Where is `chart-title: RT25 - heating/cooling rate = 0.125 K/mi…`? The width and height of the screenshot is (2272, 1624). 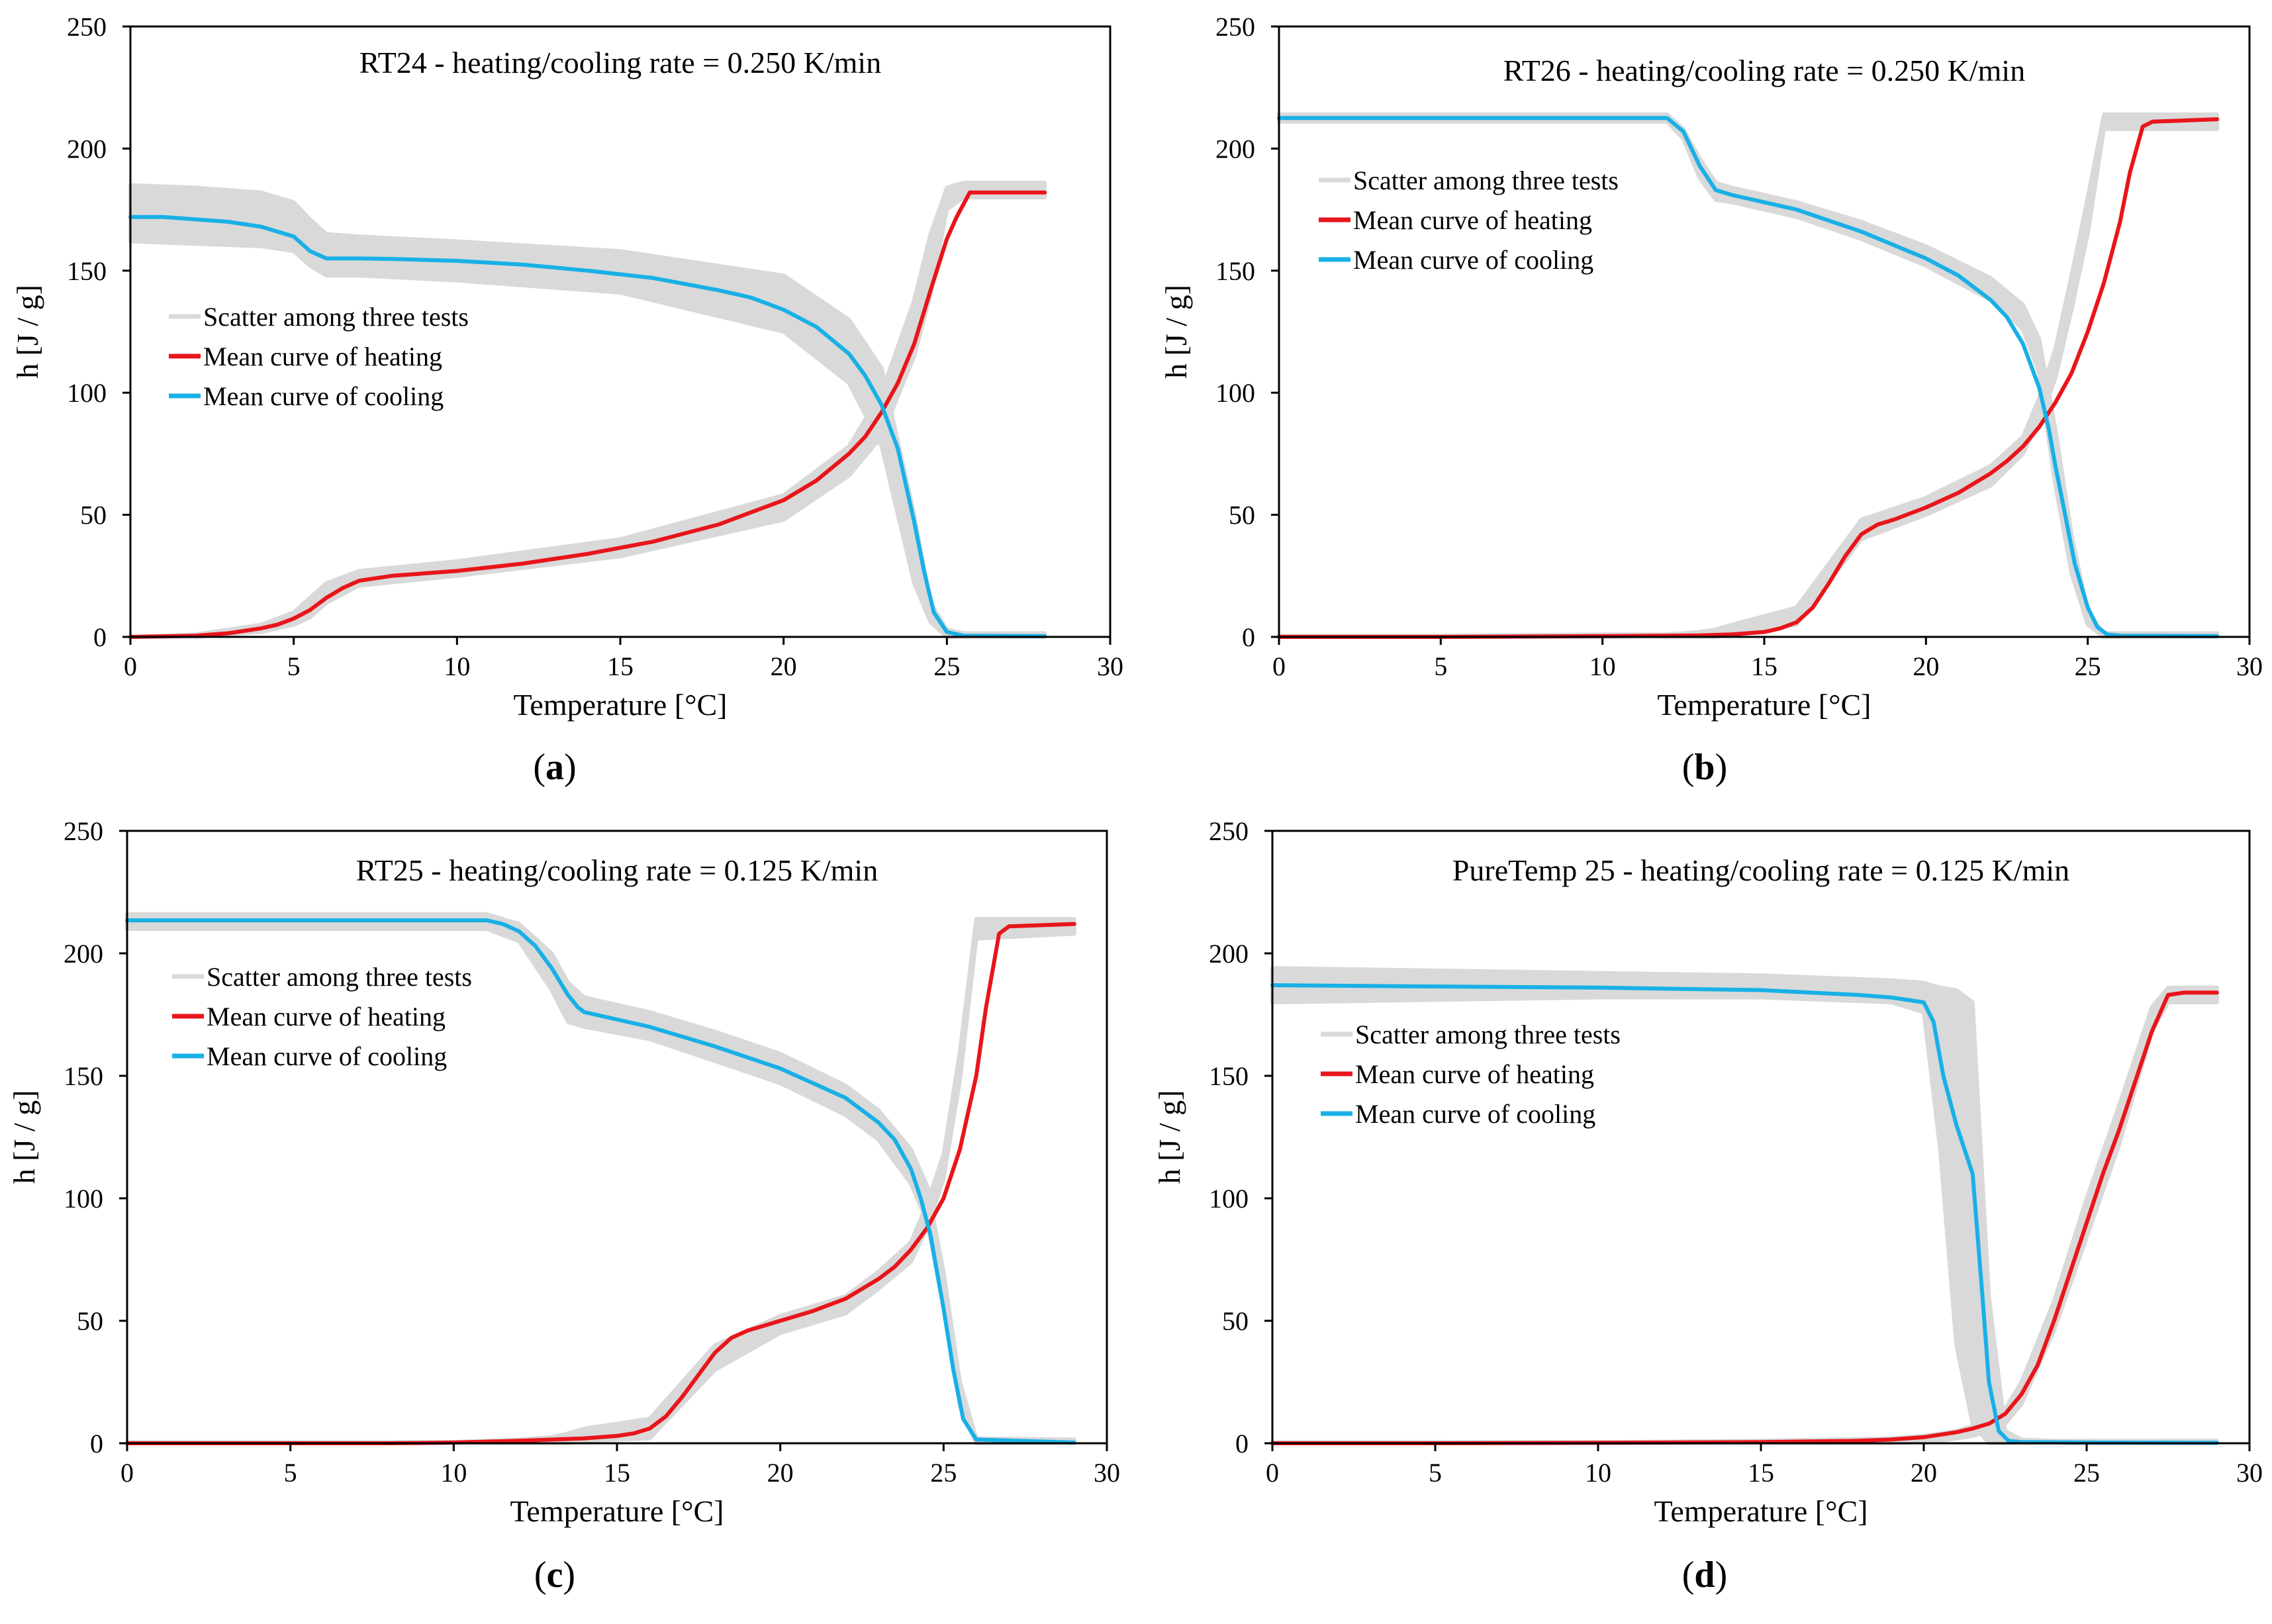 chart-title: RT25 - heating/cooling rate = 0.125 K/mi… is located at coordinates (617, 870).